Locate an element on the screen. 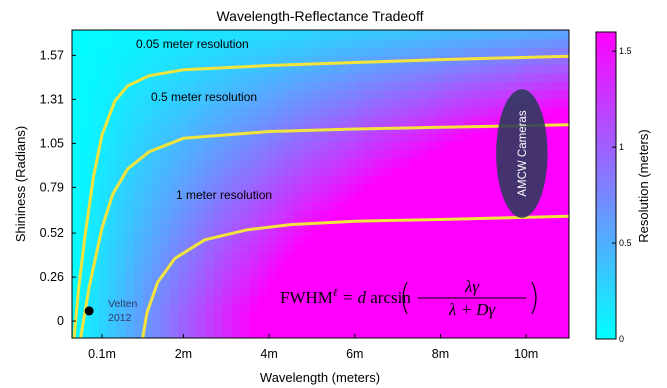  y-tick-label: 0 is located at coordinates (60, 321).